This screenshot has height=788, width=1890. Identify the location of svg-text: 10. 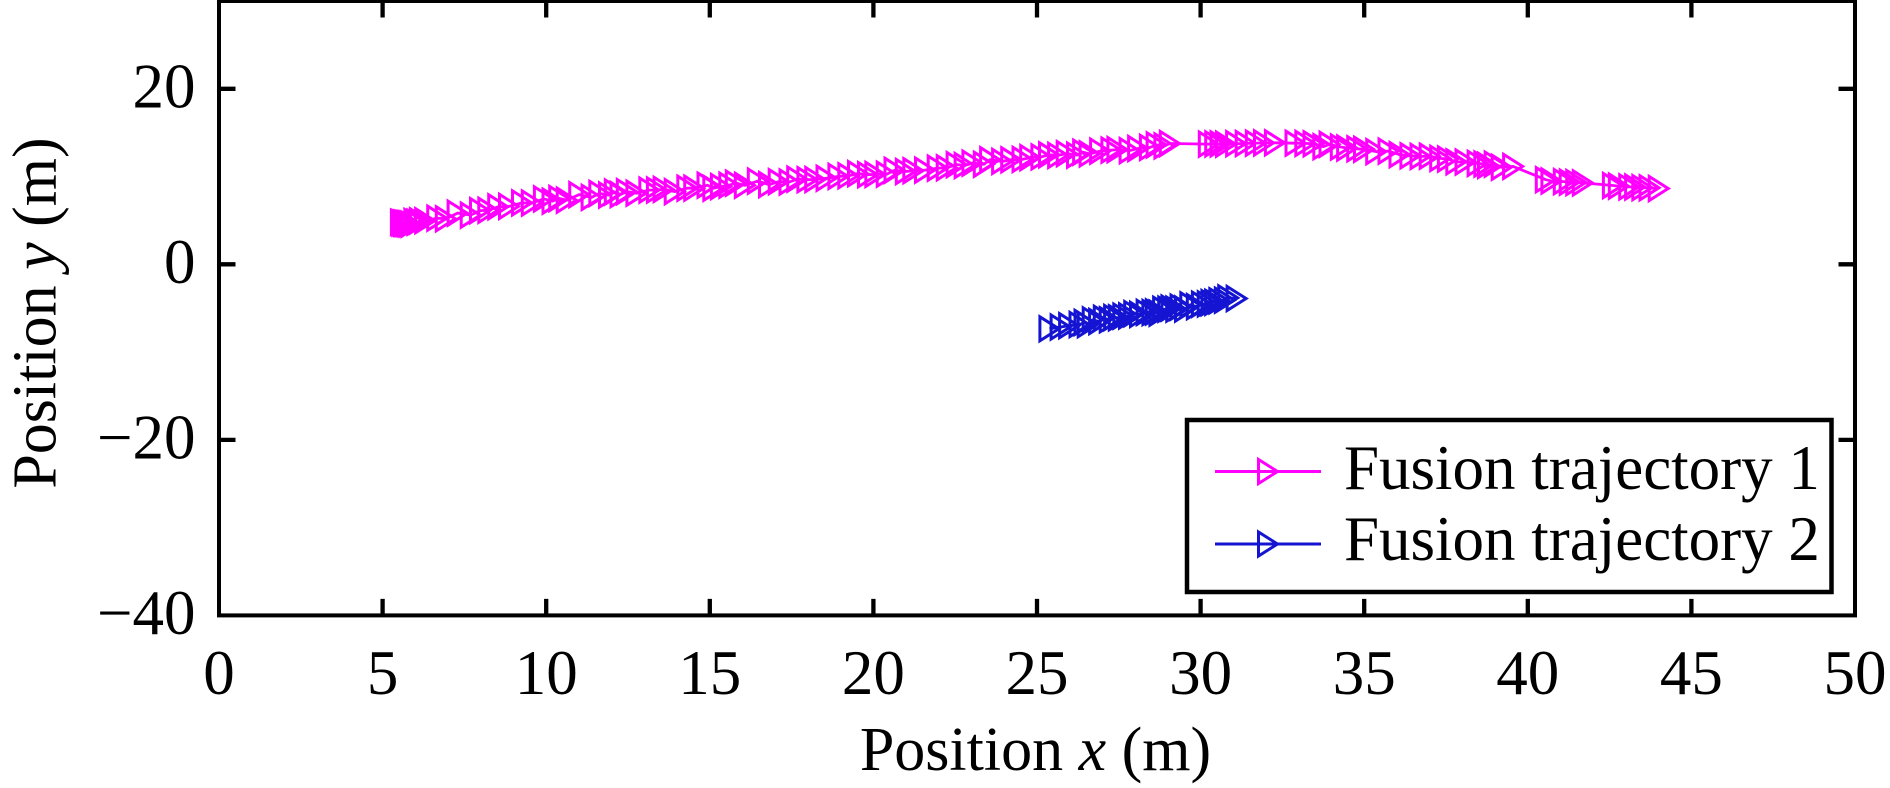
(546, 673).